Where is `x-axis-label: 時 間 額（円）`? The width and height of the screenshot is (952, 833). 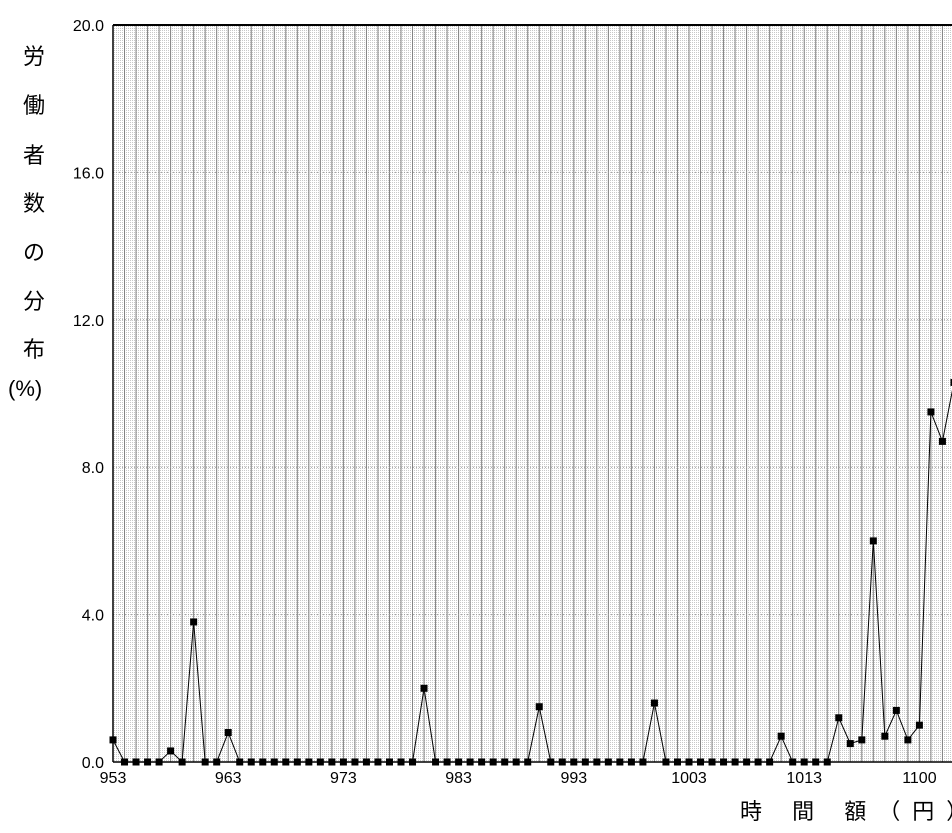 x-axis-label: 時 間 額（円） is located at coordinates (846, 811).